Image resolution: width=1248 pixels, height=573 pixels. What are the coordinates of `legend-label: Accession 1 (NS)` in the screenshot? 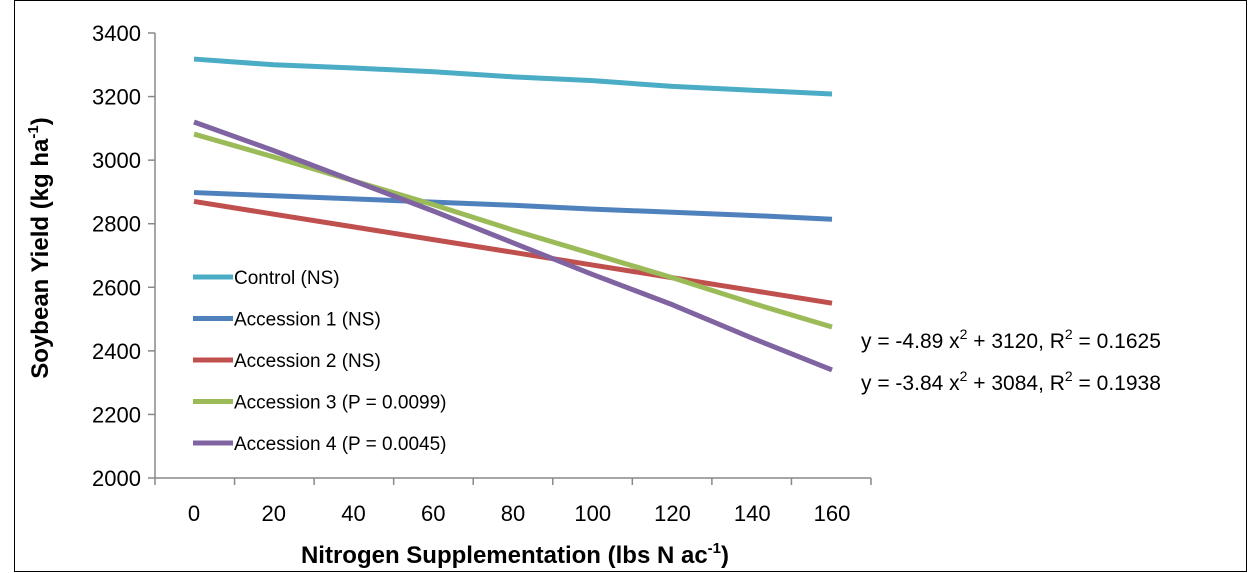 It's located at (307, 320).